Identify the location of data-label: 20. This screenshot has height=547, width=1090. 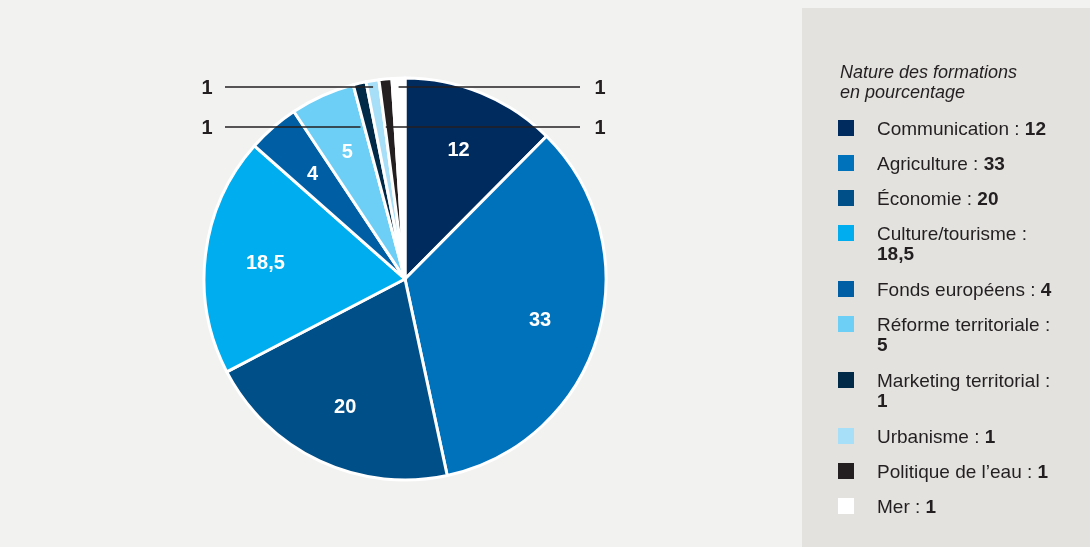
(345, 406).